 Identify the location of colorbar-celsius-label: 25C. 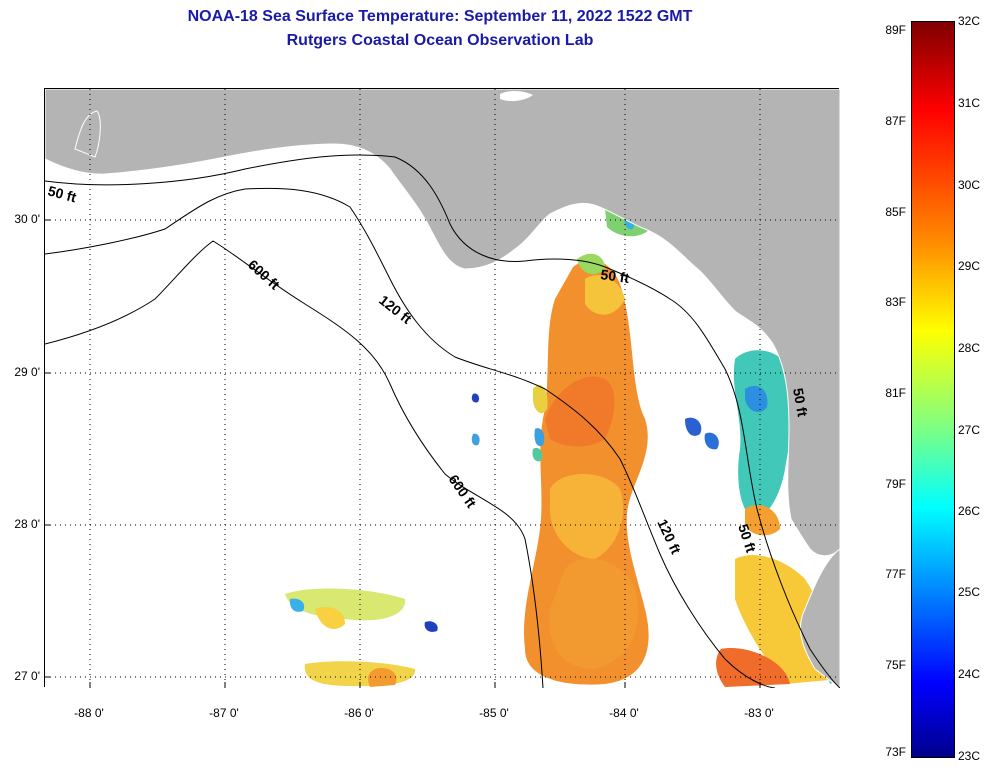
(969, 592).